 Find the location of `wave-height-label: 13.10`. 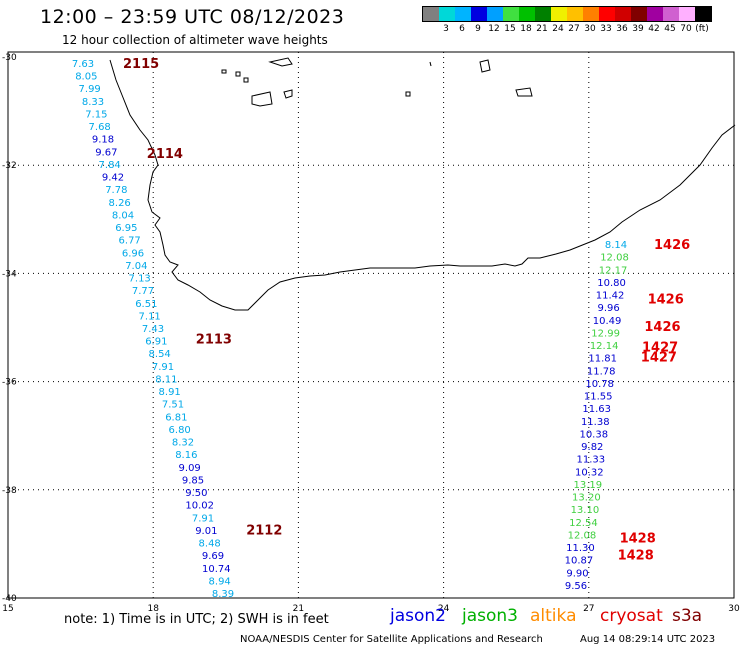

wave-height-label: 13.10 is located at coordinates (585, 510).